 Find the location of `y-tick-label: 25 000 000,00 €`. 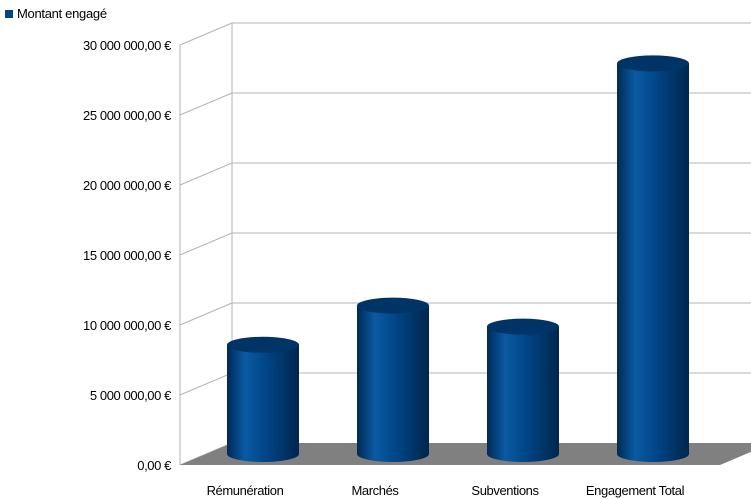

y-tick-label: 25 000 000,00 € is located at coordinates (127, 115).